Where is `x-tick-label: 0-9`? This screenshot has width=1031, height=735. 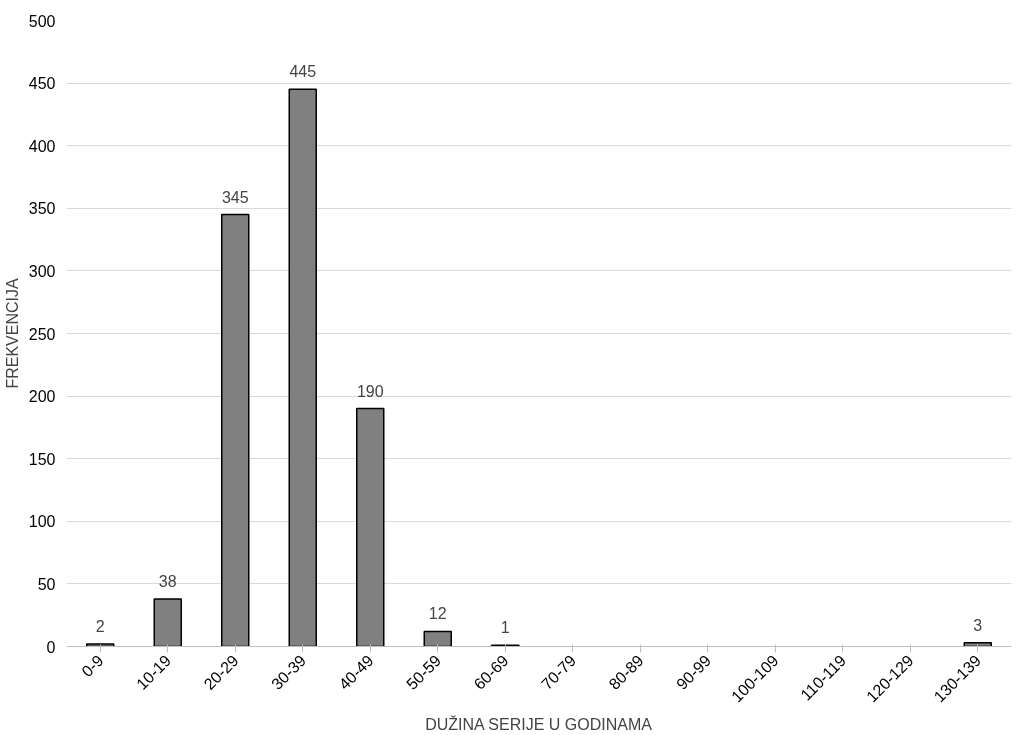
x-tick-label: 0-9 is located at coordinates (92, 666).